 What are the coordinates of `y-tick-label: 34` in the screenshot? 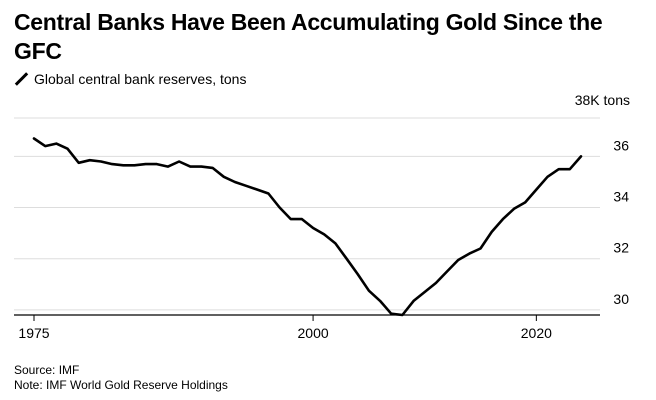 It's located at (621, 197).